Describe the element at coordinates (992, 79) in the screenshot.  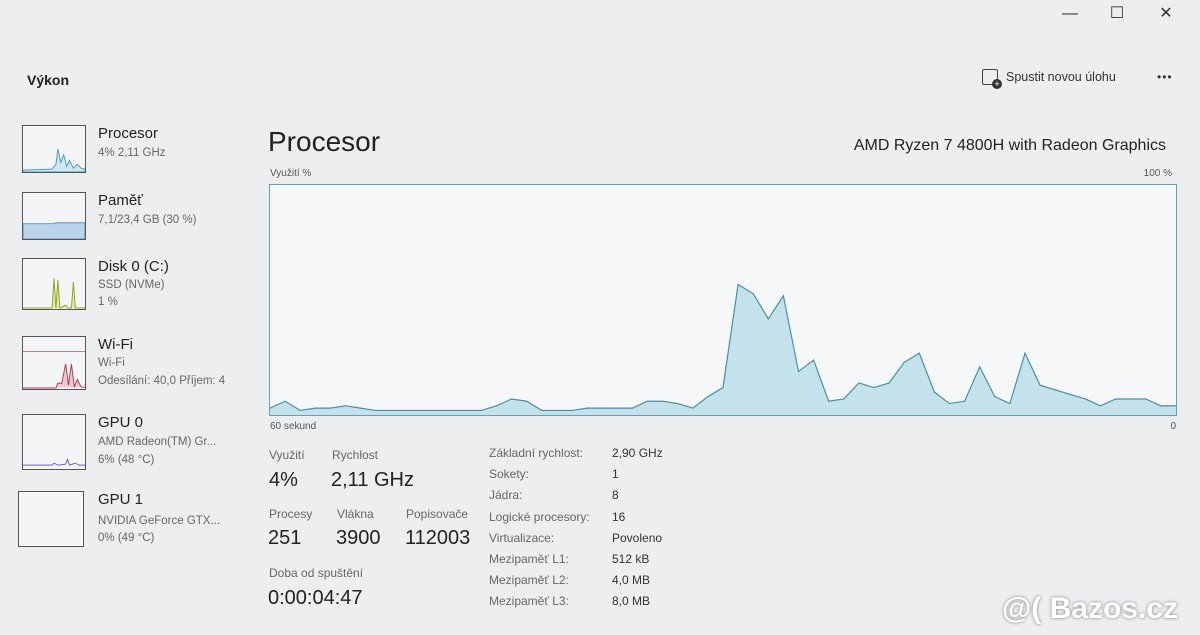
I see `new-task-icon: +` at that location.